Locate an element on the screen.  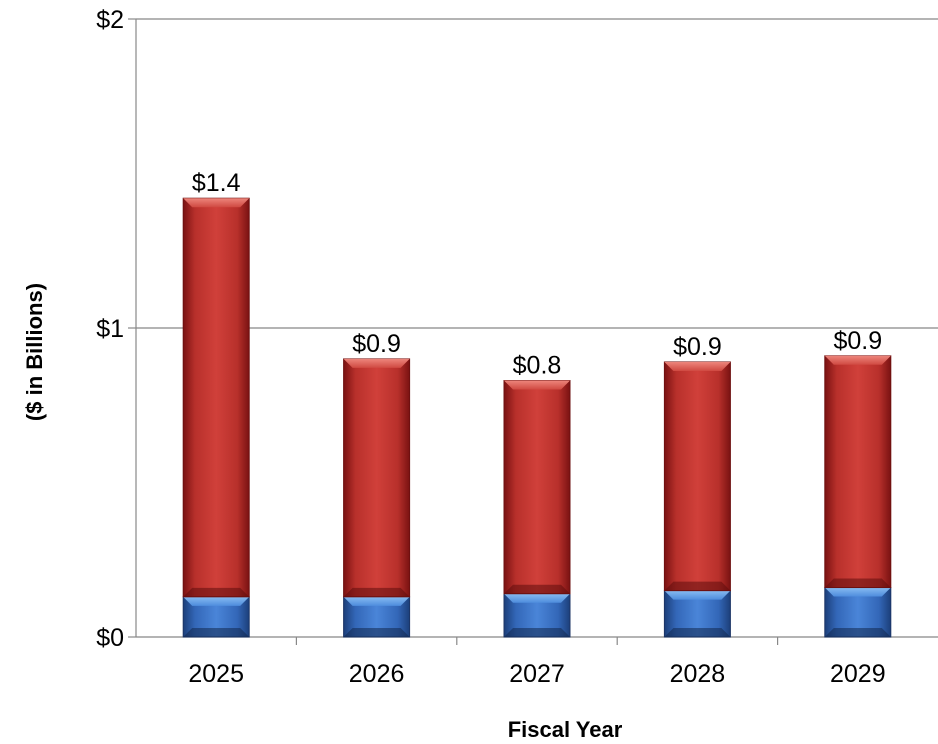
x-tick-labels: 2025 2026 2027 2028 2029 is located at coordinates (536, 674).